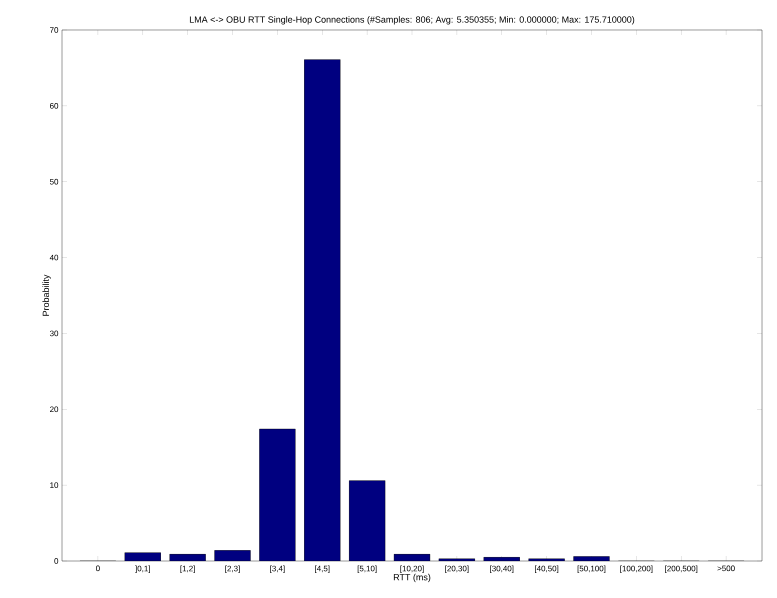 The height and width of the screenshot is (598, 777). I want to click on x-axis-title: RTT (ms), so click(412, 578).